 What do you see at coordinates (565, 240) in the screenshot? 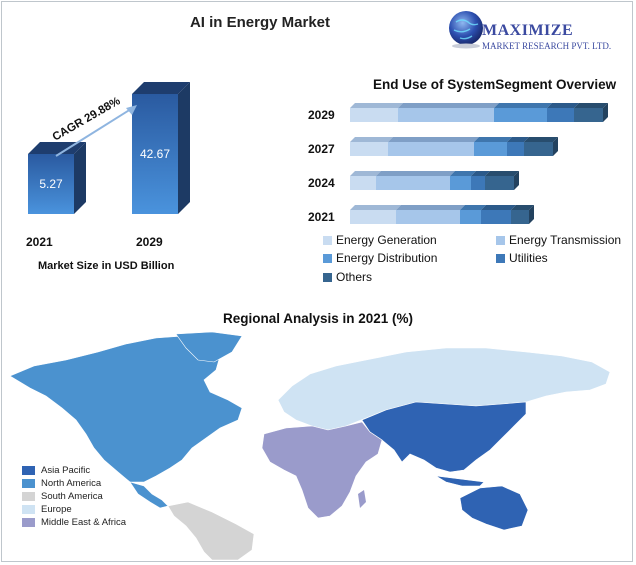
I see `legend-label: Energy Transmission` at bounding box center [565, 240].